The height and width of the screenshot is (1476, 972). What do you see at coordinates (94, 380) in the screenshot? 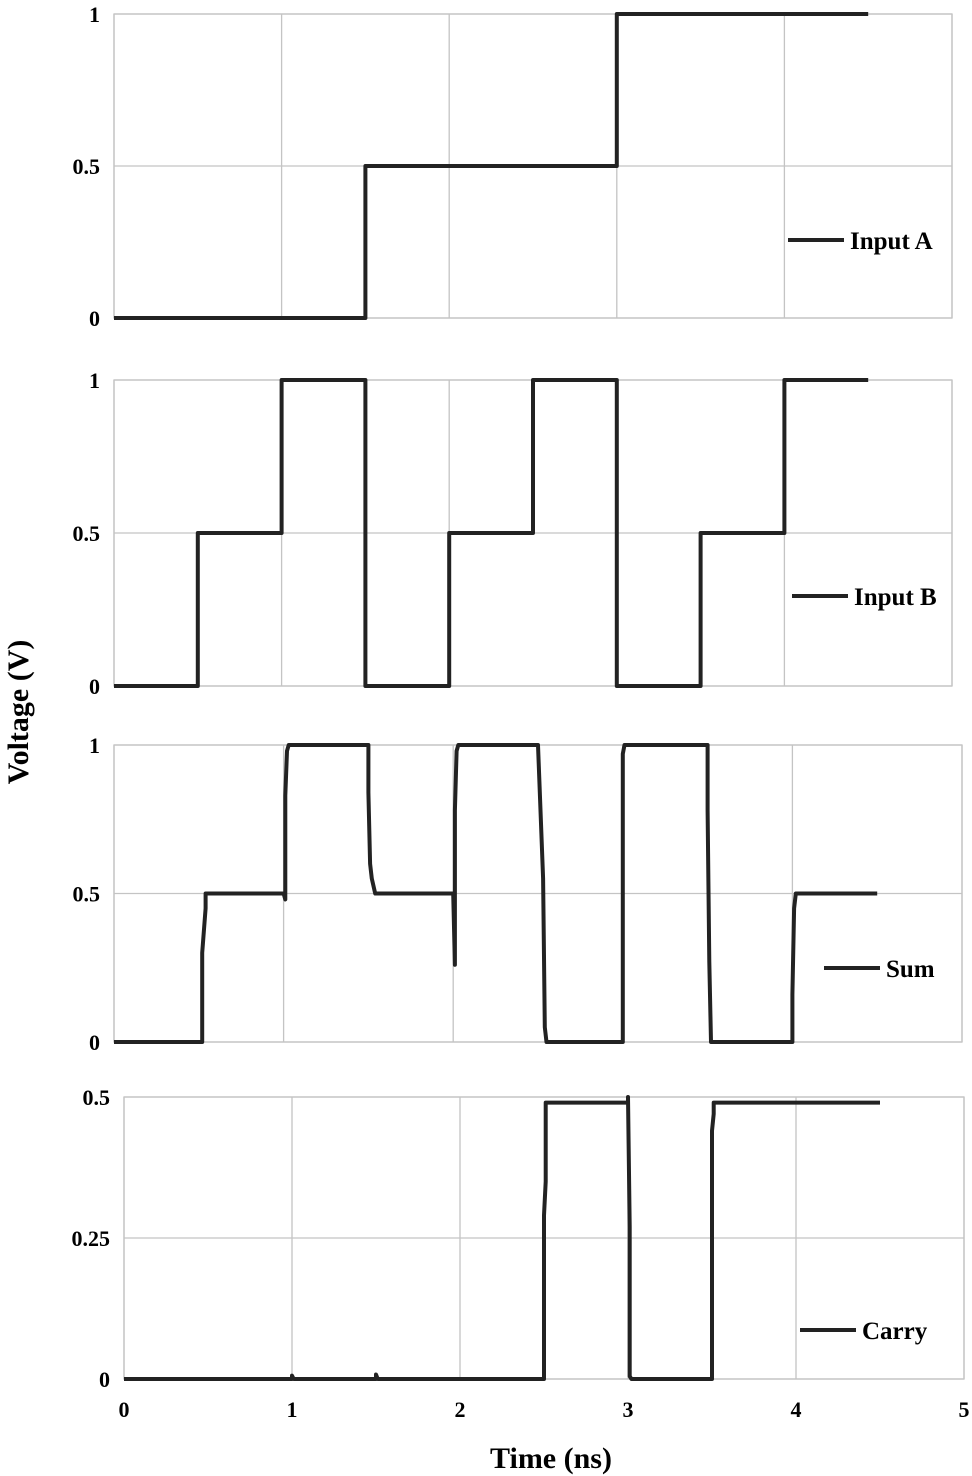
I see `input-b-y-tick-label: 1` at bounding box center [94, 380].